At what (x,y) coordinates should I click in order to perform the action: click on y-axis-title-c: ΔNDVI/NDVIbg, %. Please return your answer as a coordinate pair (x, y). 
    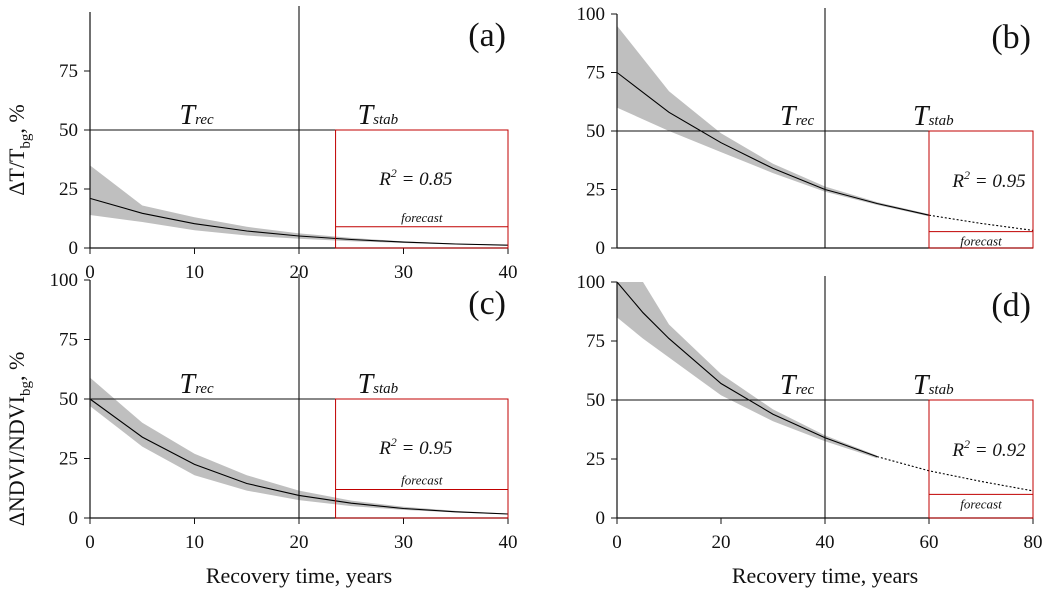
    Looking at the image, I should click on (19, 439).